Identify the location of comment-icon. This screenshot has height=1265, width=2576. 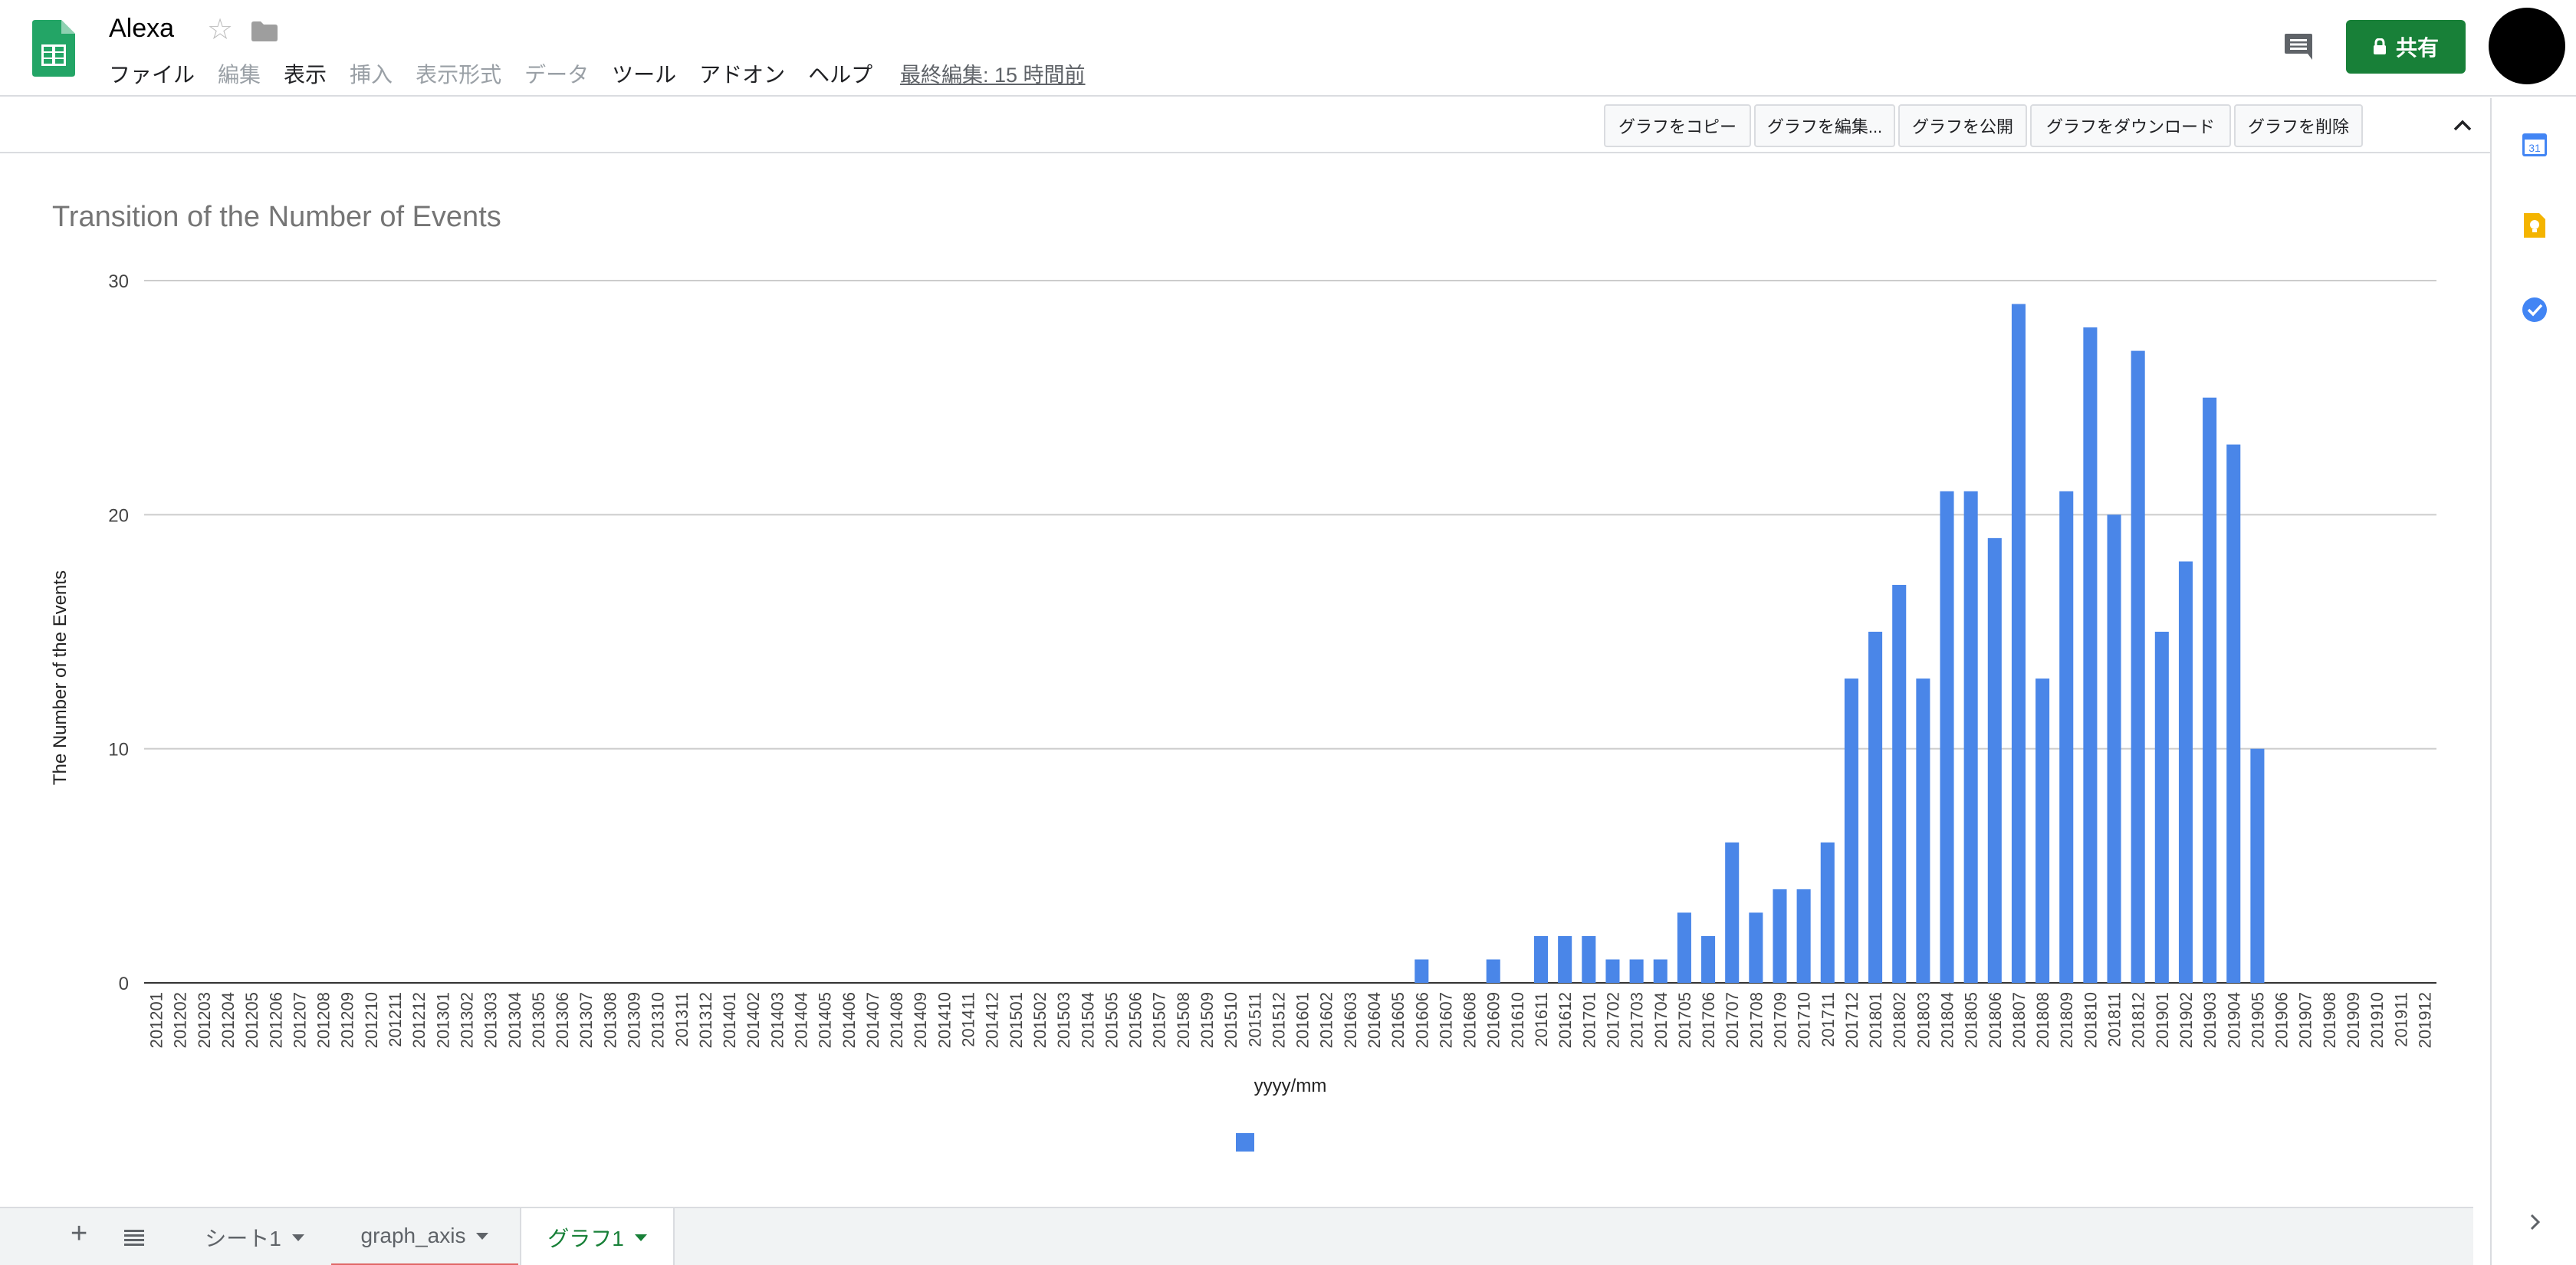
(2298, 46).